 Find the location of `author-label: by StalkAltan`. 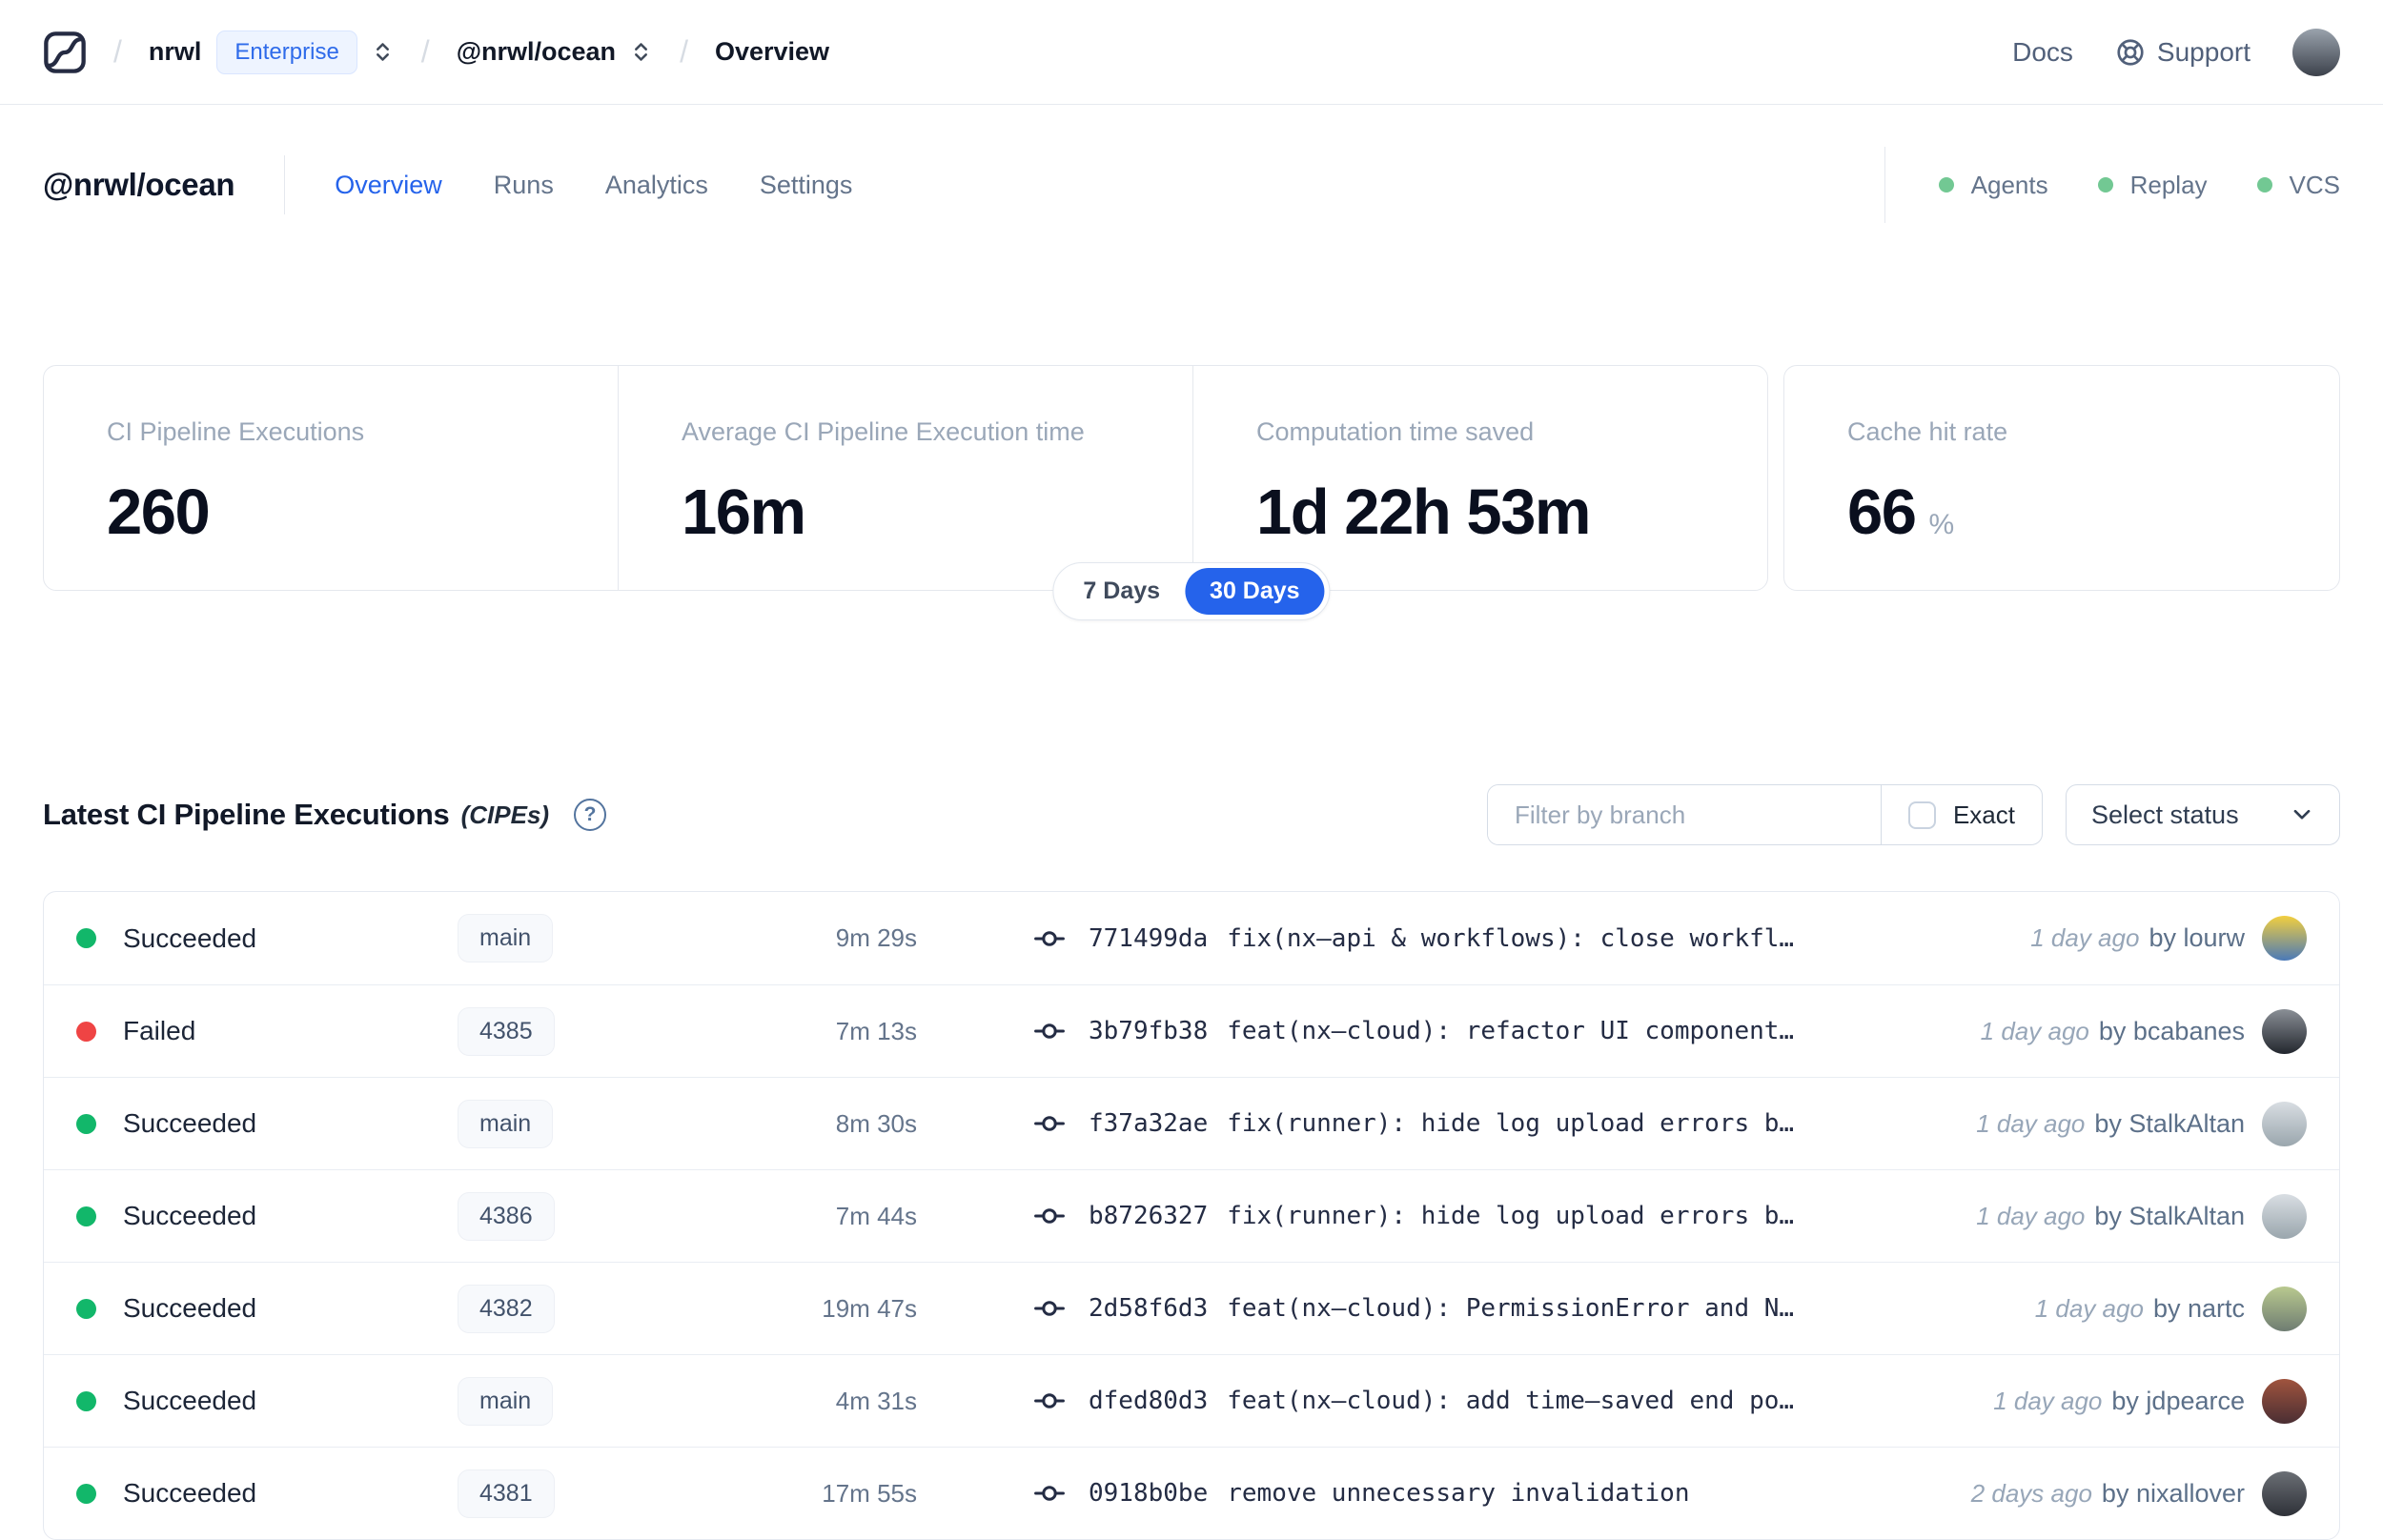

author-label: by StalkAltan is located at coordinates (2170, 1215).